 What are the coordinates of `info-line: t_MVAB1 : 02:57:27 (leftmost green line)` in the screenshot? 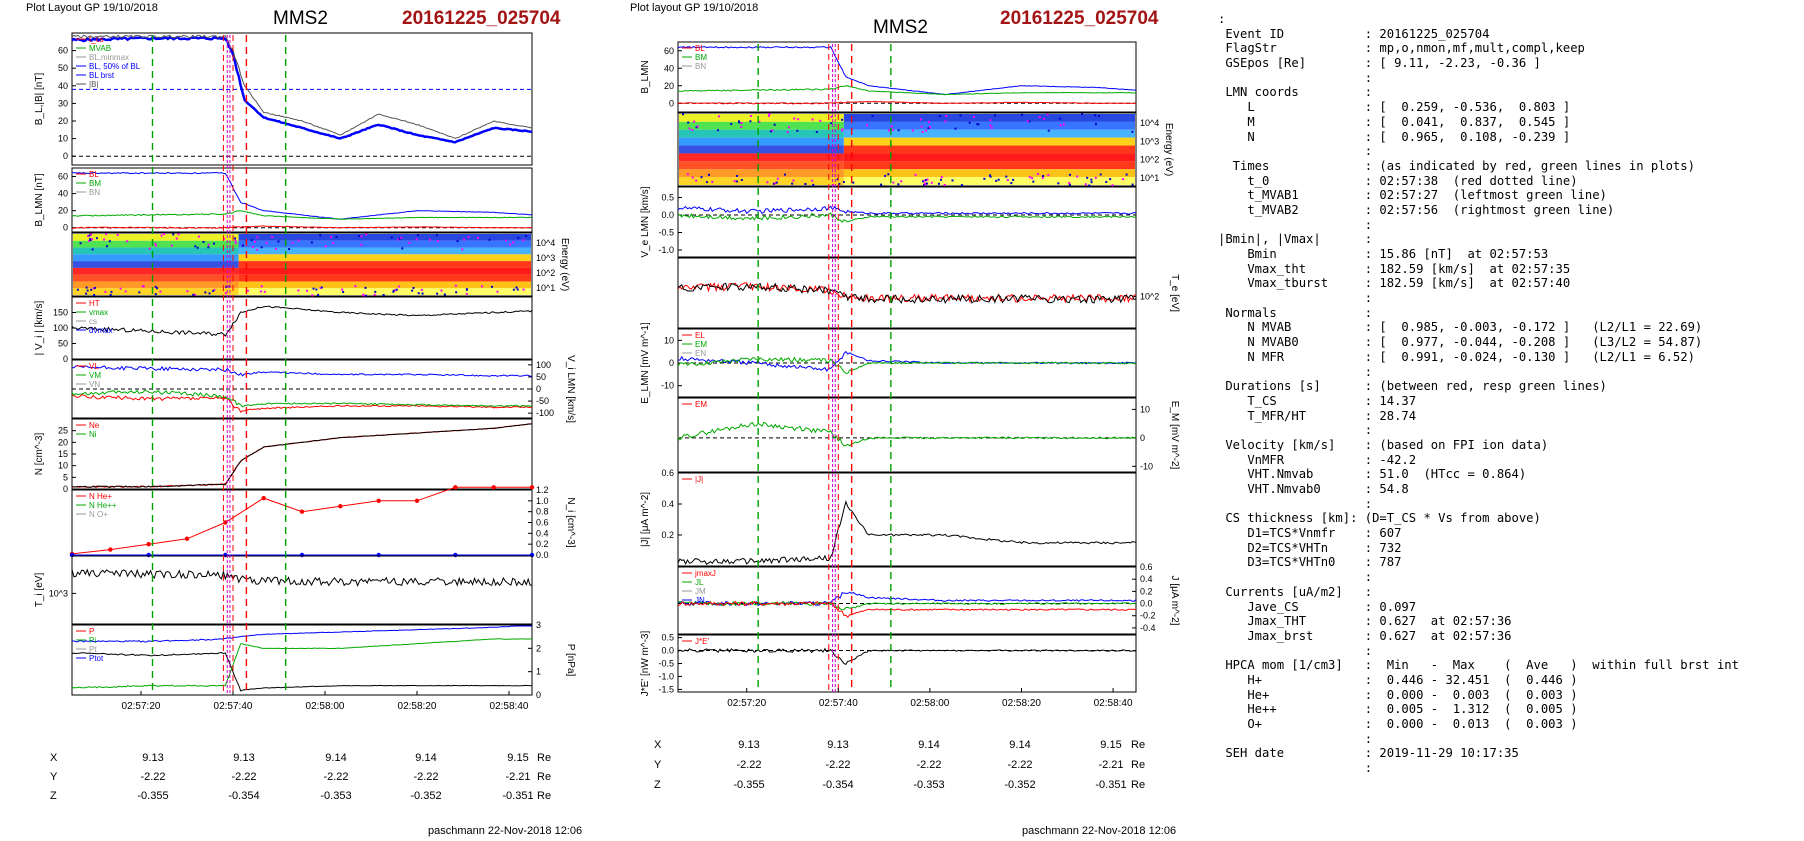 It's located at (1412, 195).